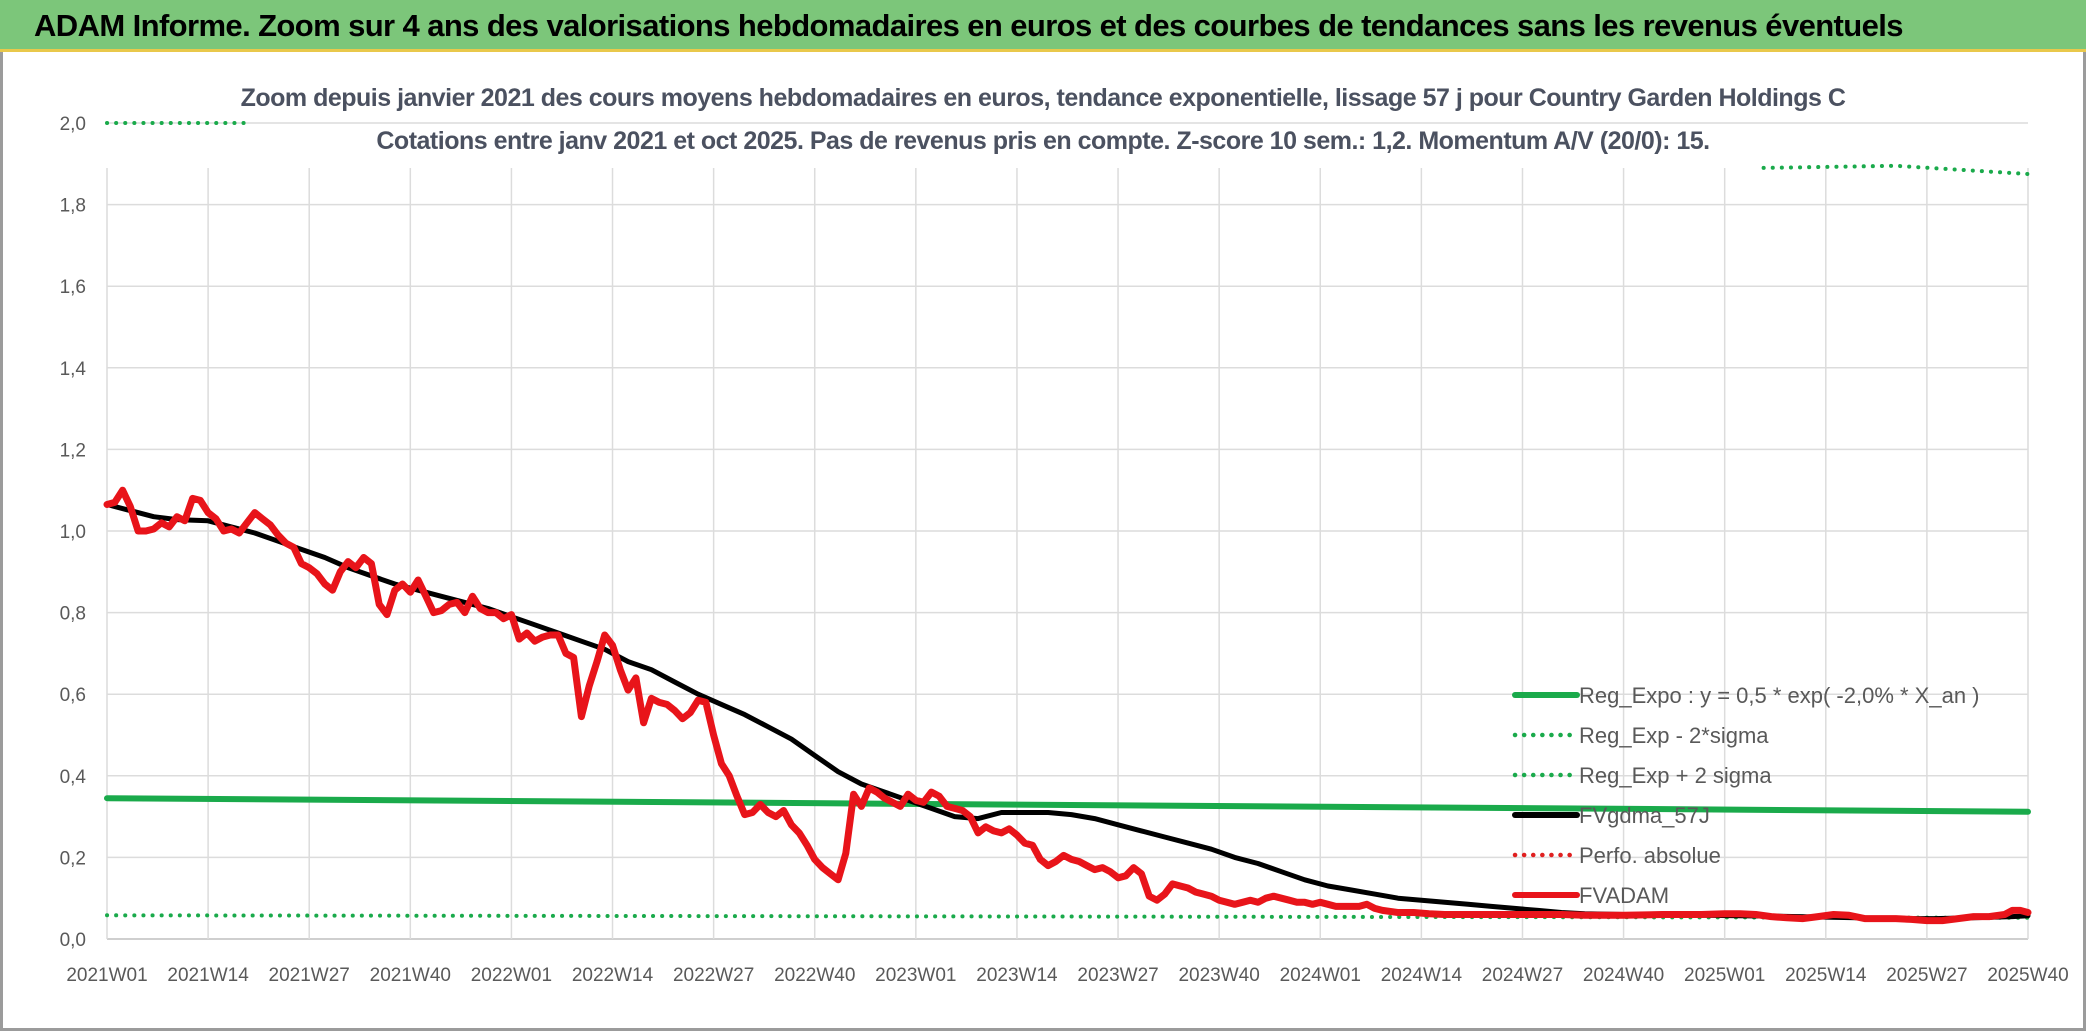  What do you see at coordinates (1826, 975) in the screenshot?
I see `x-tick-label: 2025W14` at bounding box center [1826, 975].